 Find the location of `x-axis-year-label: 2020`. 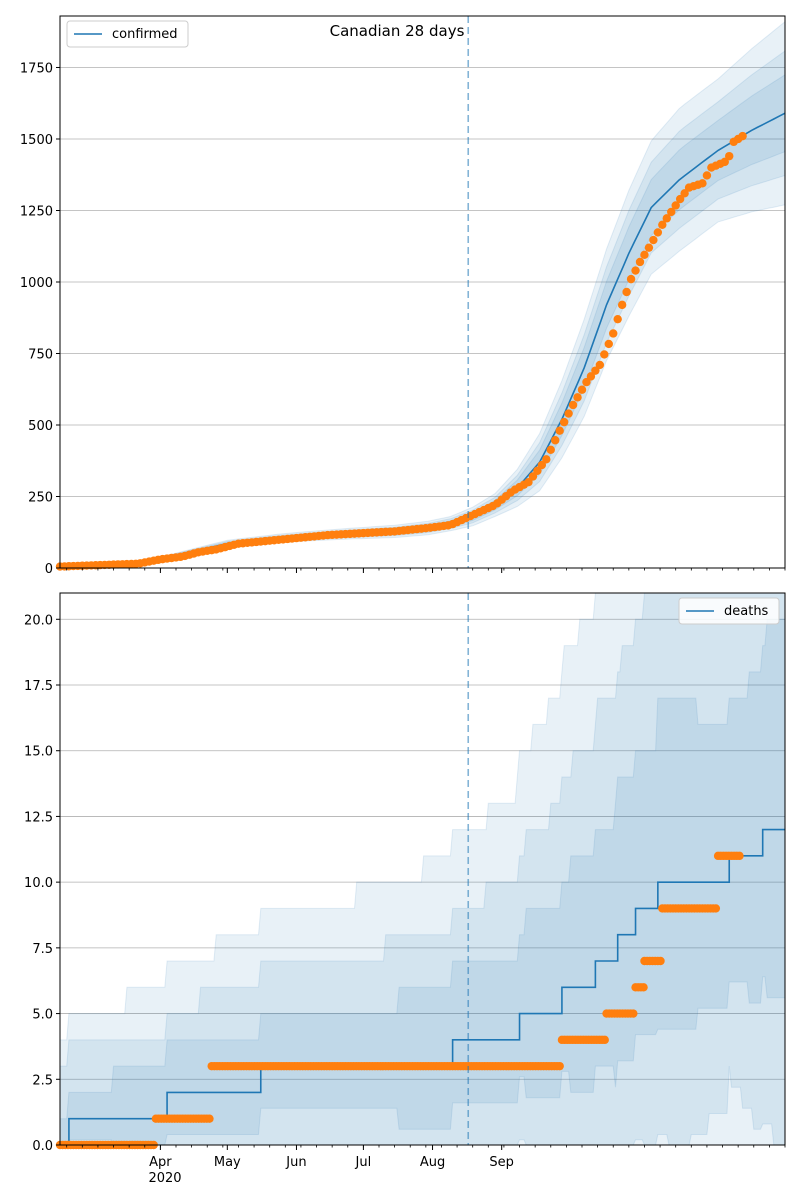

x-axis-year-label: 2020 is located at coordinates (164, 1178).